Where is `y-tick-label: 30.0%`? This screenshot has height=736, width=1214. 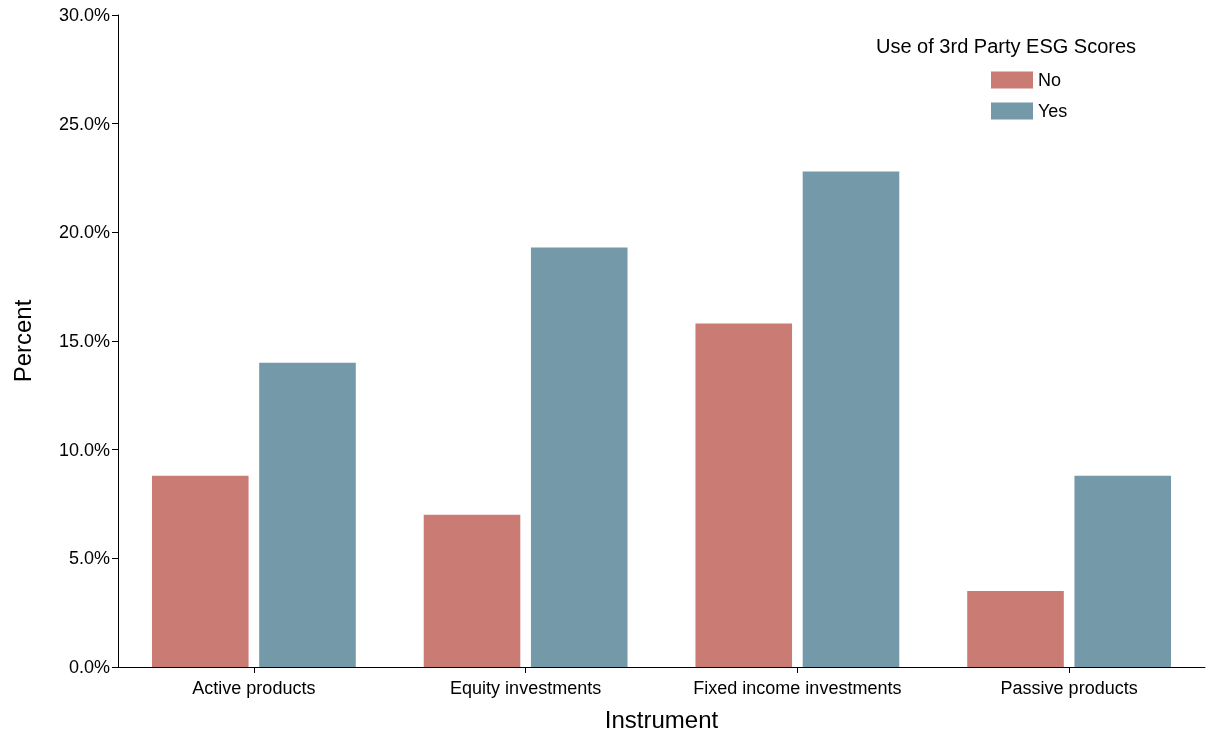
y-tick-label: 30.0% is located at coordinates (84, 15).